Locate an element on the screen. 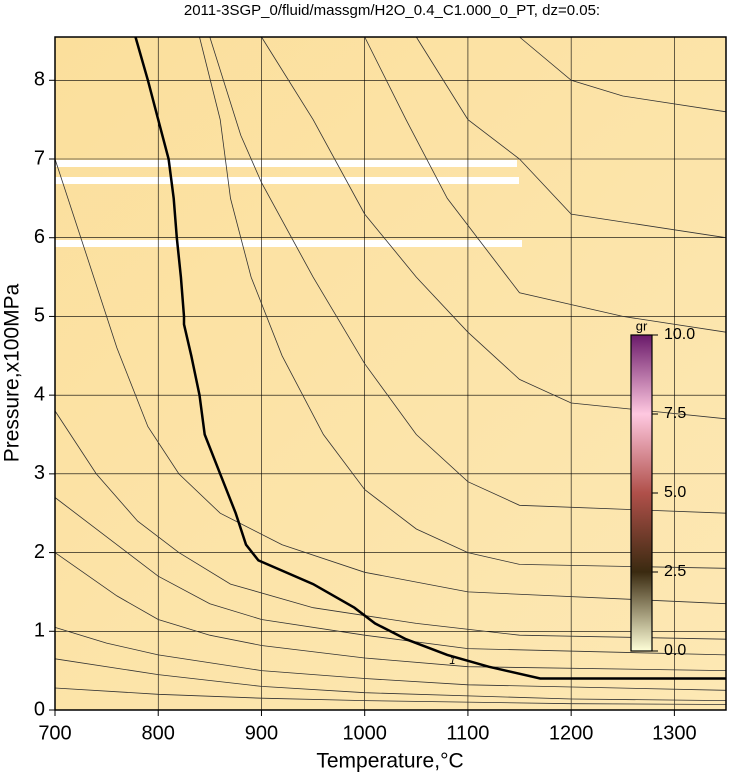 The height and width of the screenshot is (781, 734). y-tick-label: 4 is located at coordinates (39, 394).